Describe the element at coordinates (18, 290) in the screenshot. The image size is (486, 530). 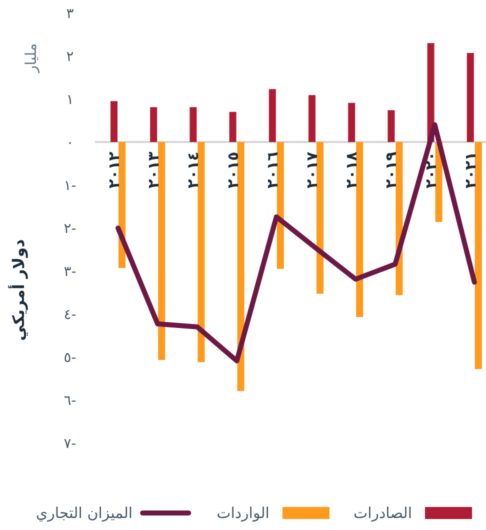
I see `y-axis-title: دولار أمريكي` at that location.